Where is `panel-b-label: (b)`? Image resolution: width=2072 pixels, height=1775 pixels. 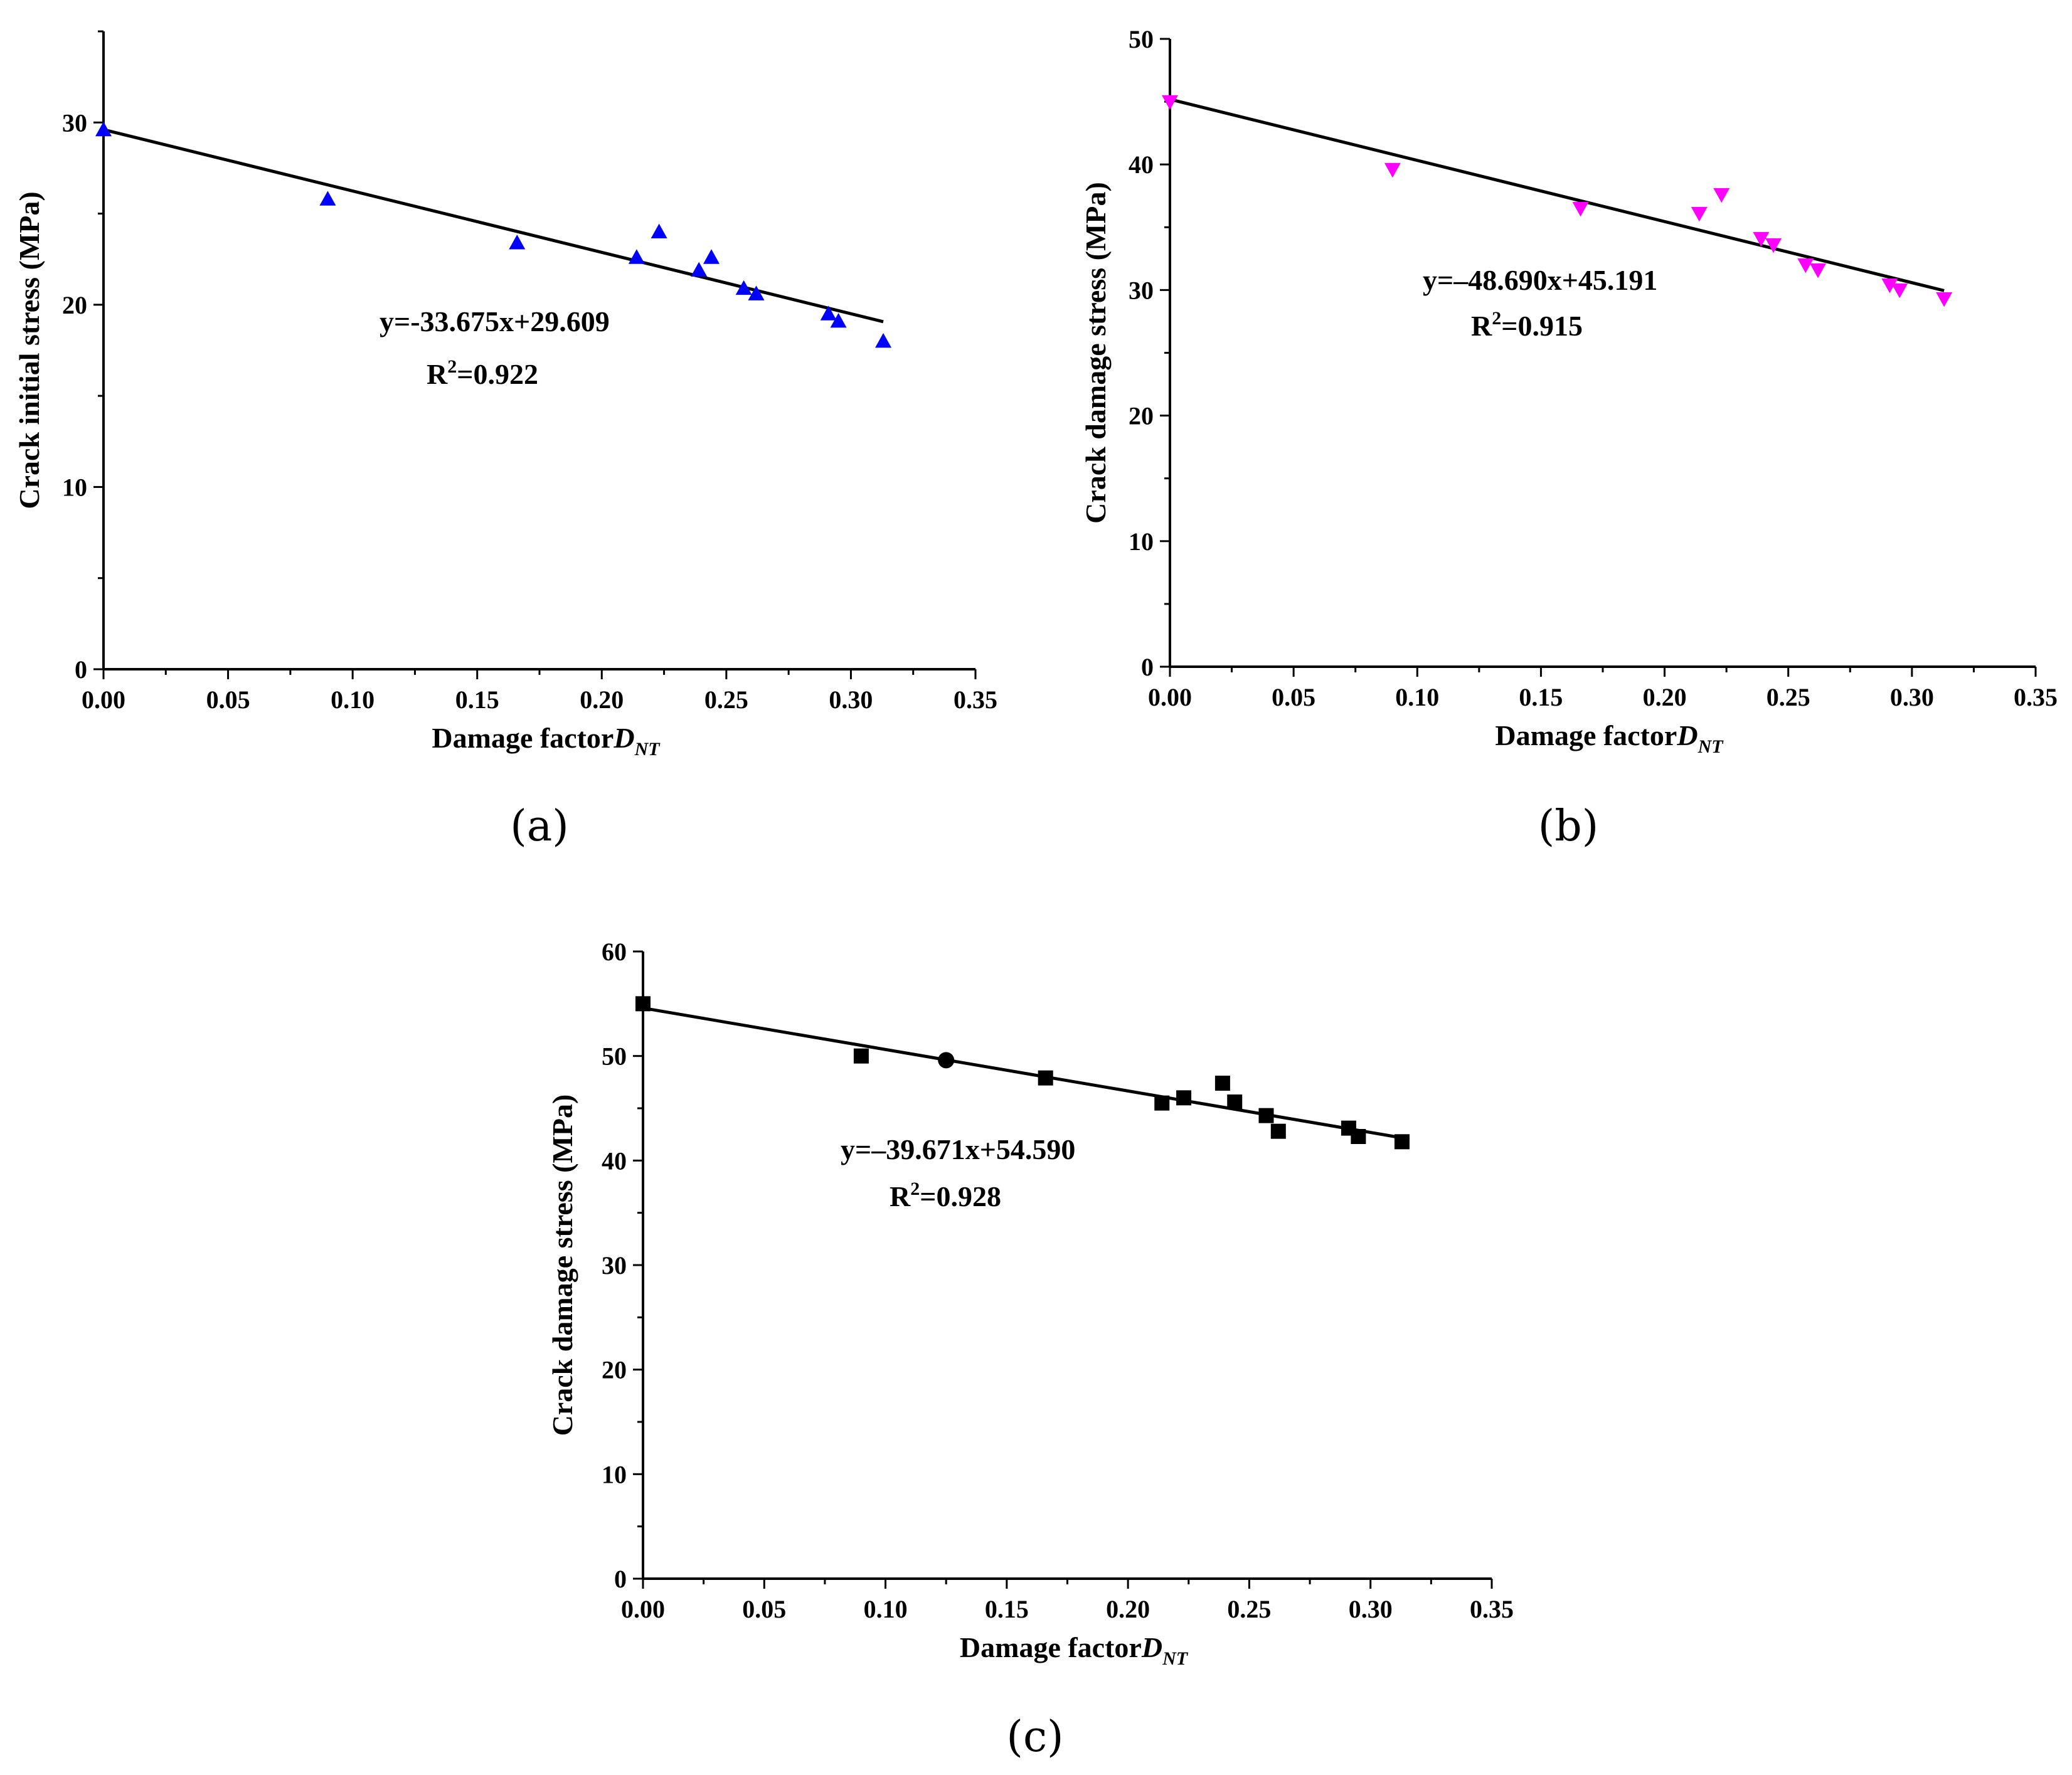
panel-b-label: (b) is located at coordinates (1568, 826).